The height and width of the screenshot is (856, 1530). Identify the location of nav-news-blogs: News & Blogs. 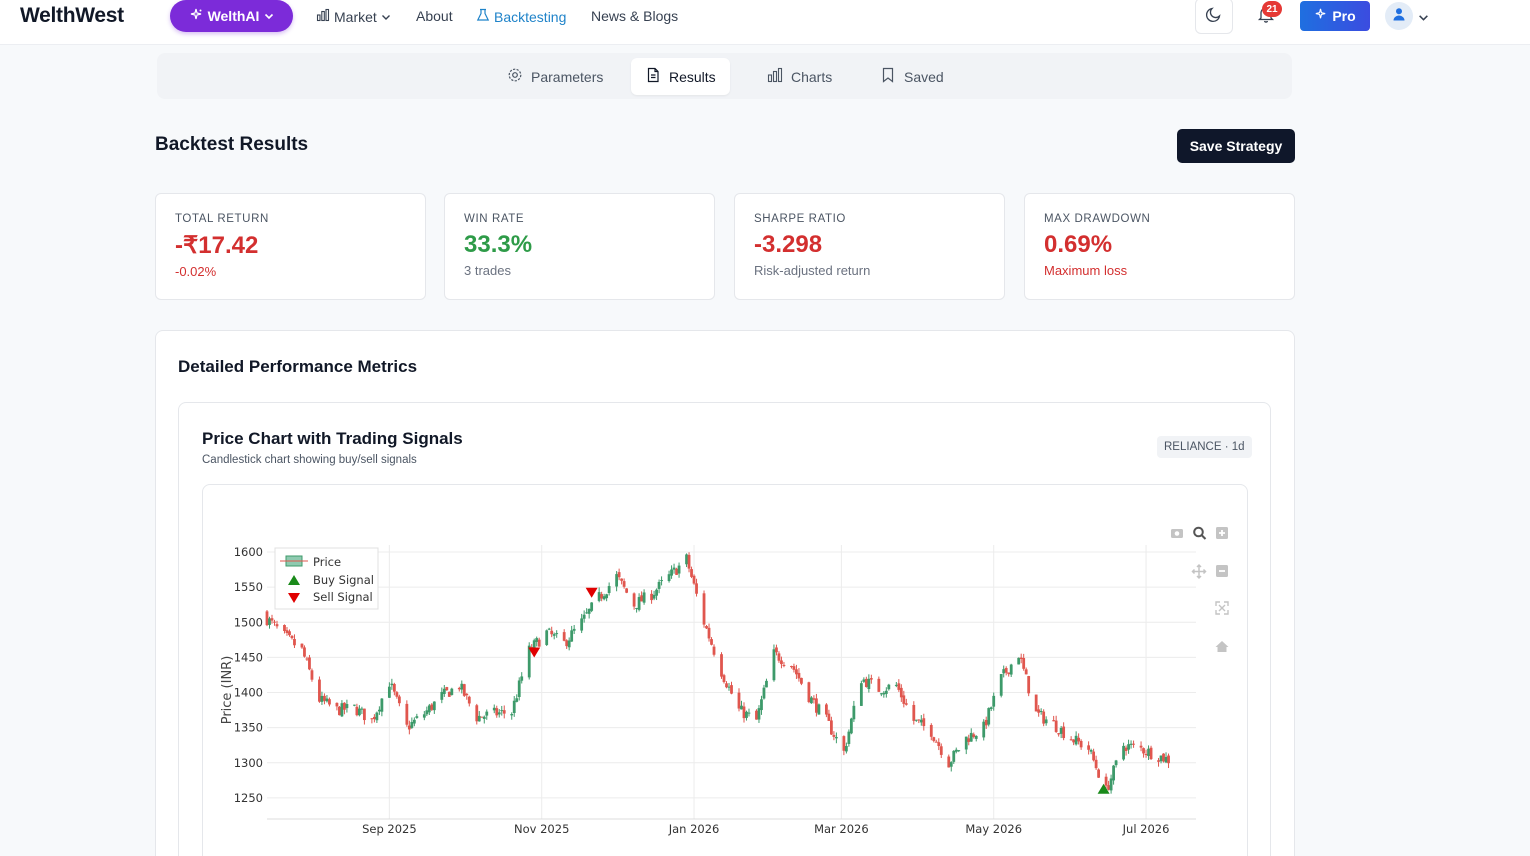
(634, 16).